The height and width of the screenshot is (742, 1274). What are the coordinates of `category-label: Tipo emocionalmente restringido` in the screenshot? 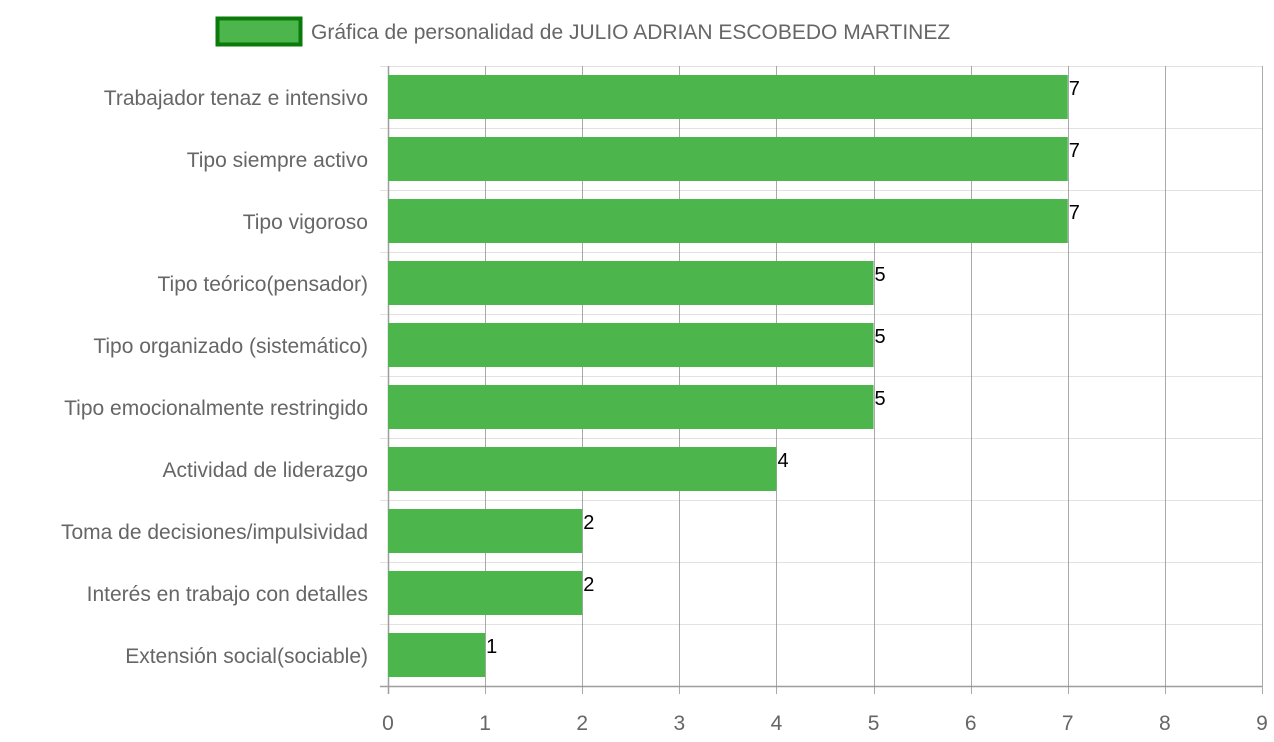 It's located at (216, 408).